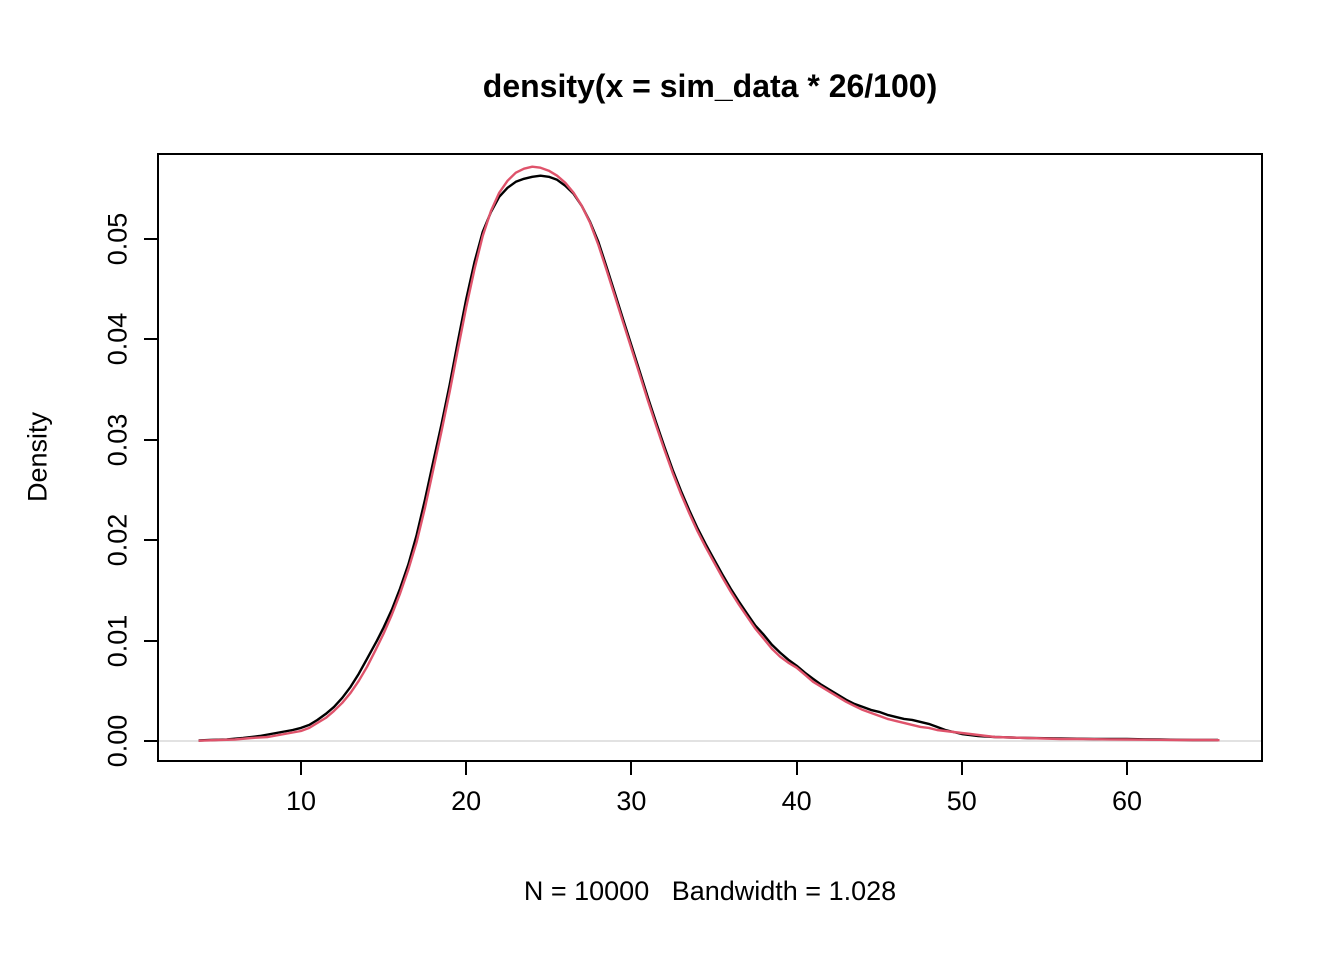 The height and width of the screenshot is (960, 1344). I want to click on y-axis-title: Density, so click(37, 457).